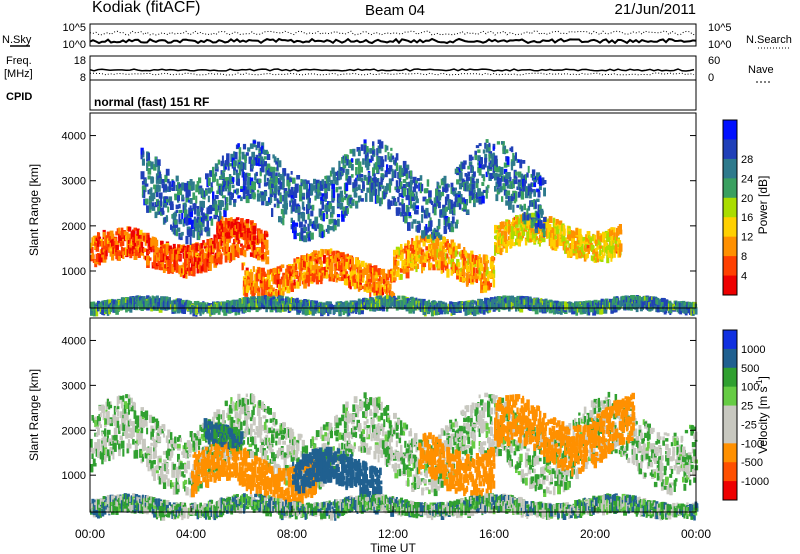 The image size is (800, 554). I want to click on nsky-left-label: N.Sky, so click(17, 40).